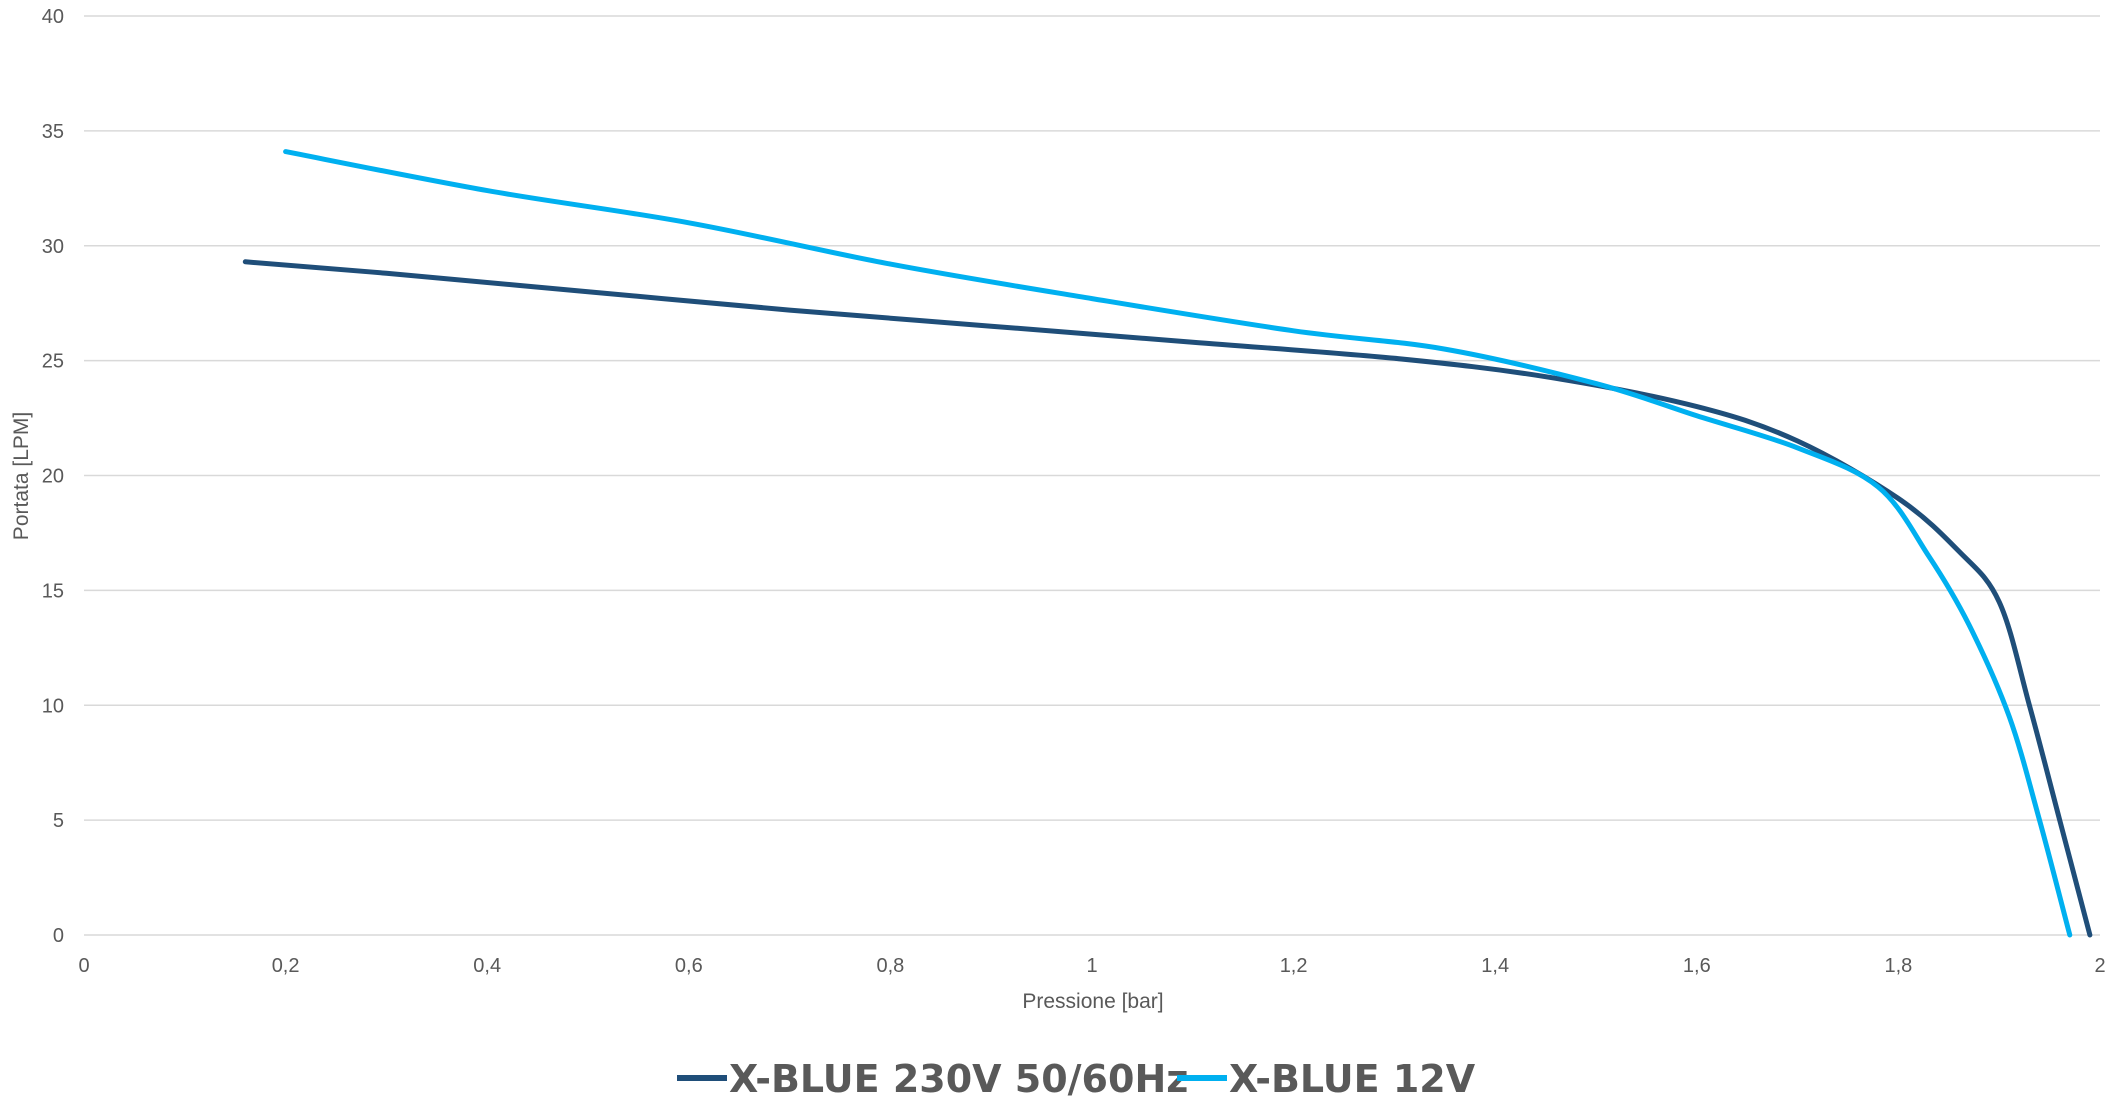 This screenshot has width=2119, height=1097. Describe the element at coordinates (53, 591) in the screenshot. I see `y-tick-label: 15` at that location.